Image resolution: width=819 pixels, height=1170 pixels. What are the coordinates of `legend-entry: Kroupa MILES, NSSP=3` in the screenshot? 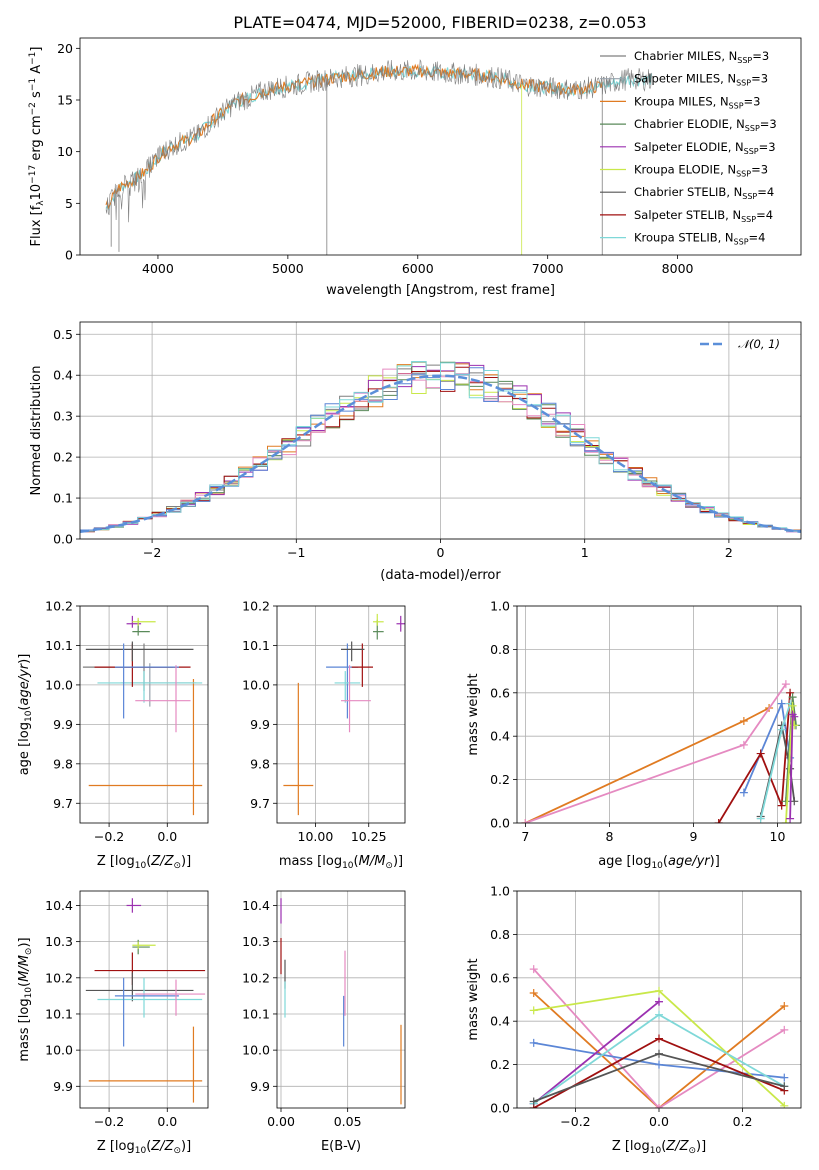 It's located at (697, 102).